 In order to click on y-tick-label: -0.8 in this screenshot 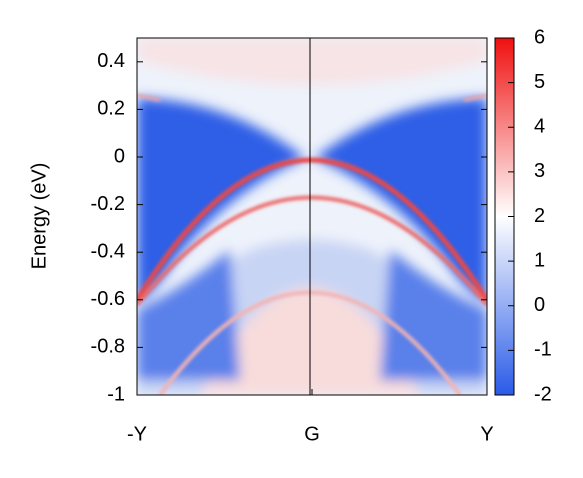, I will do `click(108, 347)`.